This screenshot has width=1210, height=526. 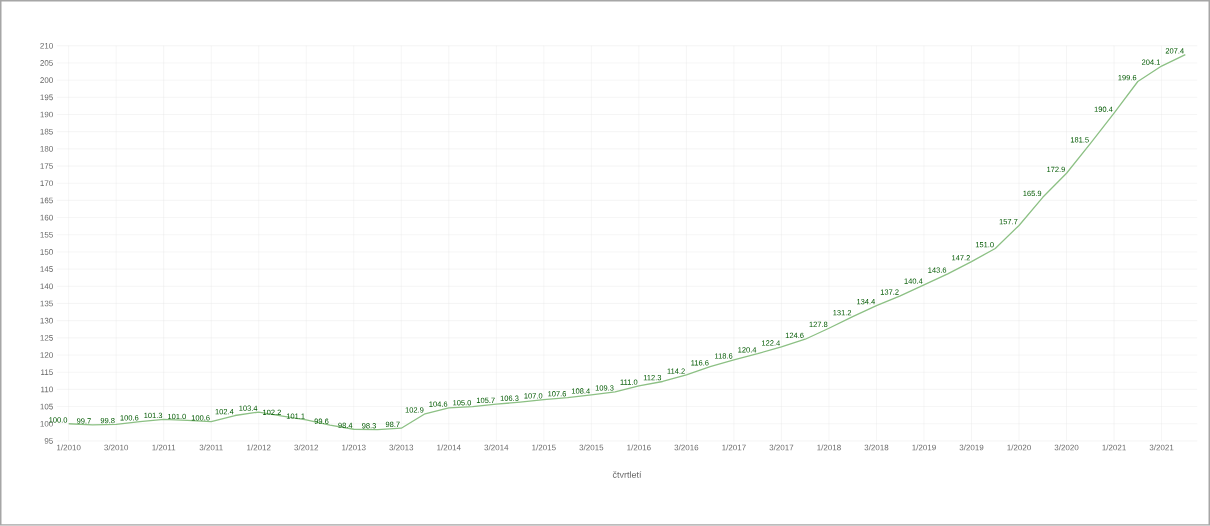 What do you see at coordinates (46, 149) in the screenshot?
I see `y-tick-label: 180` at bounding box center [46, 149].